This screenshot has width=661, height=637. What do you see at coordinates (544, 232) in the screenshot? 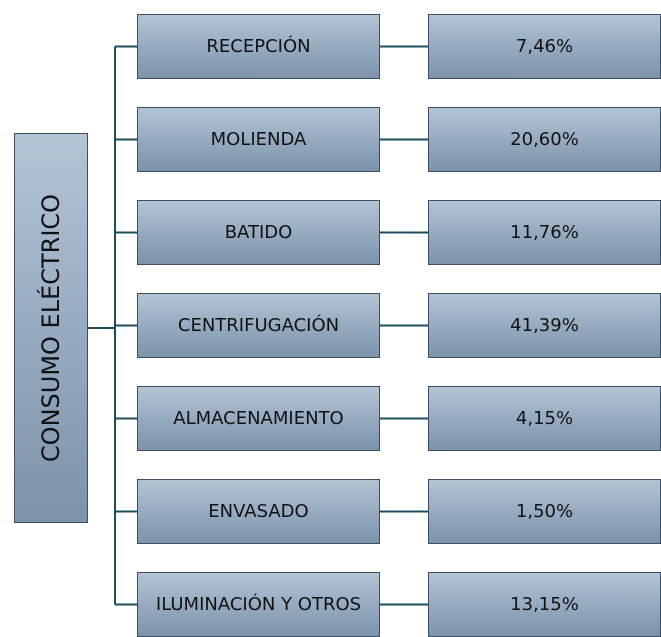
I see `value-box: 11,76%` at bounding box center [544, 232].